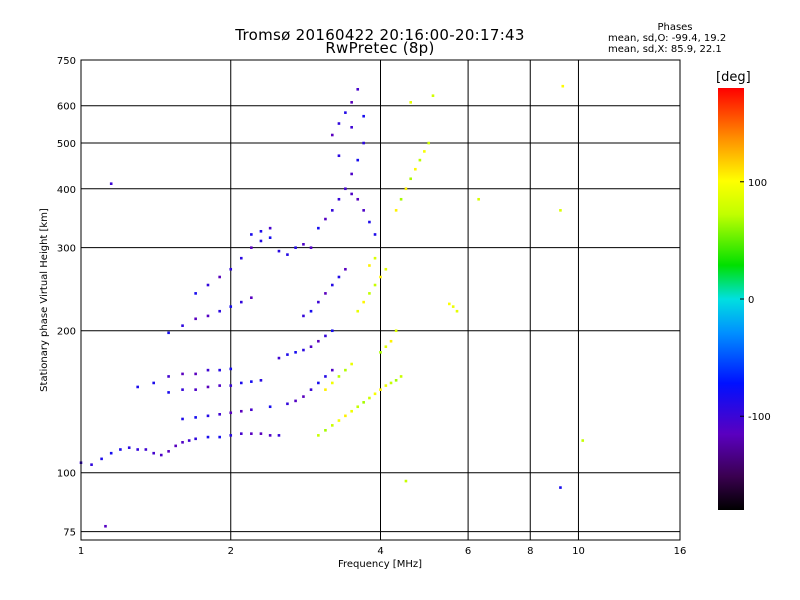  I want to click on phases-title: Phases, so click(675, 27).